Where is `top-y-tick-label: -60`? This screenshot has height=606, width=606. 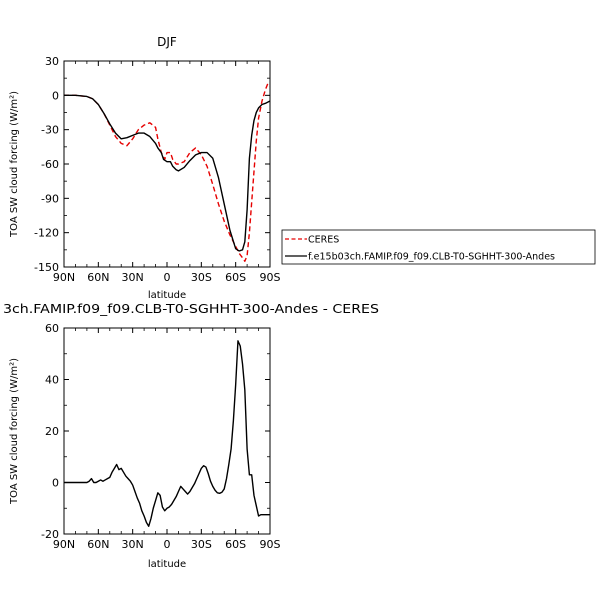
top-y-tick-label: -60 is located at coordinates (50, 164).